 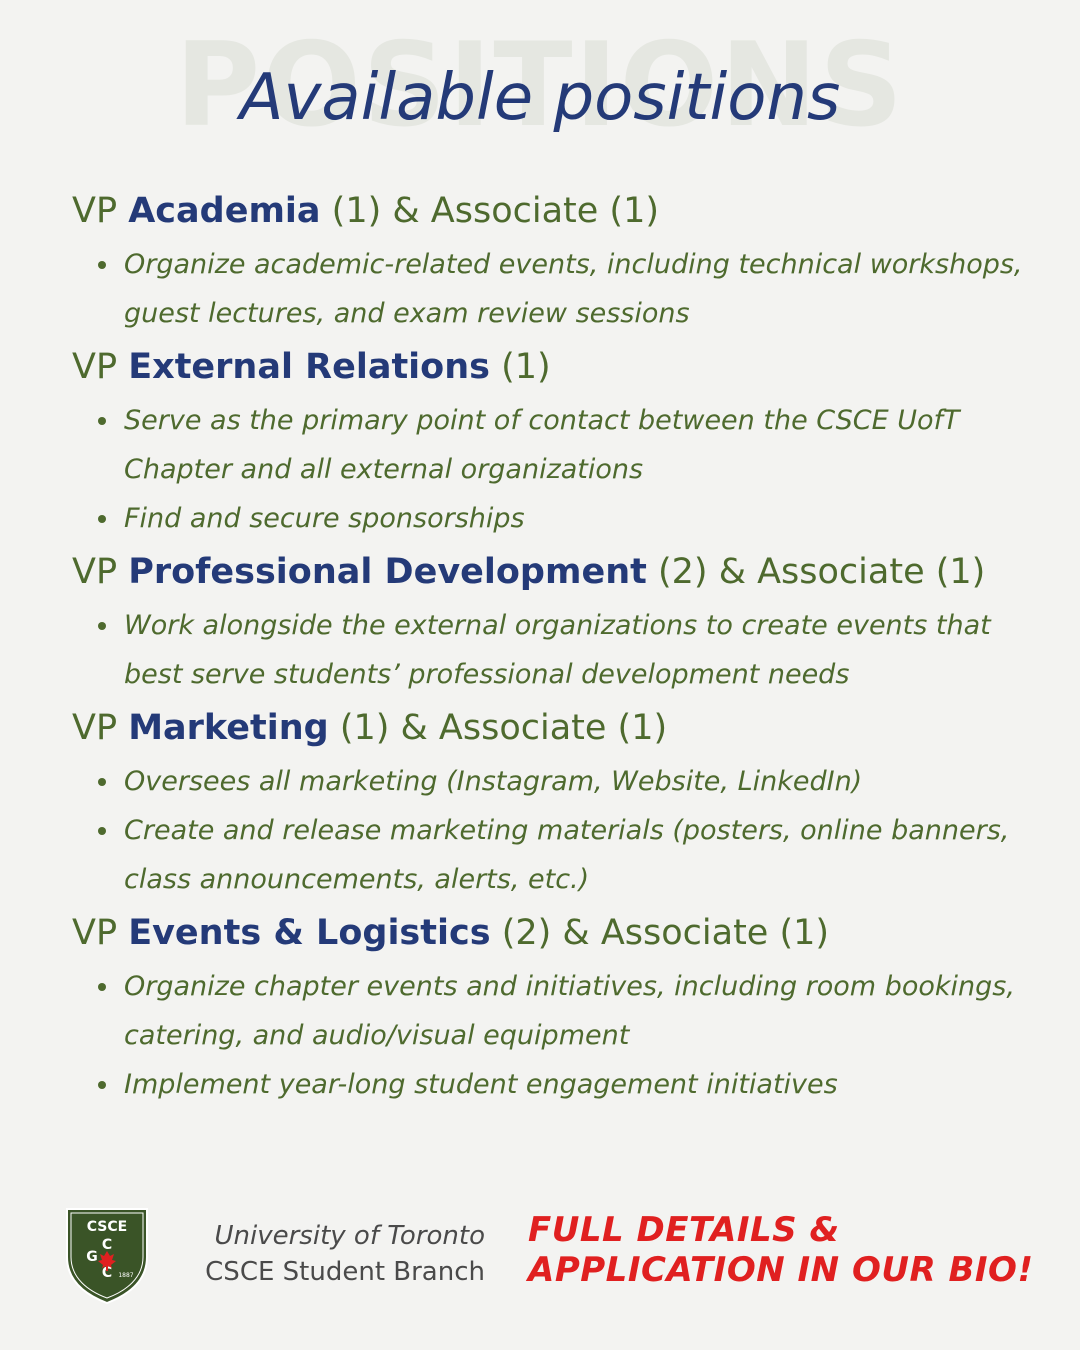 What do you see at coordinates (345, 1272) in the screenshot?
I see `branch-name: CSCE Student Branch` at bounding box center [345, 1272].